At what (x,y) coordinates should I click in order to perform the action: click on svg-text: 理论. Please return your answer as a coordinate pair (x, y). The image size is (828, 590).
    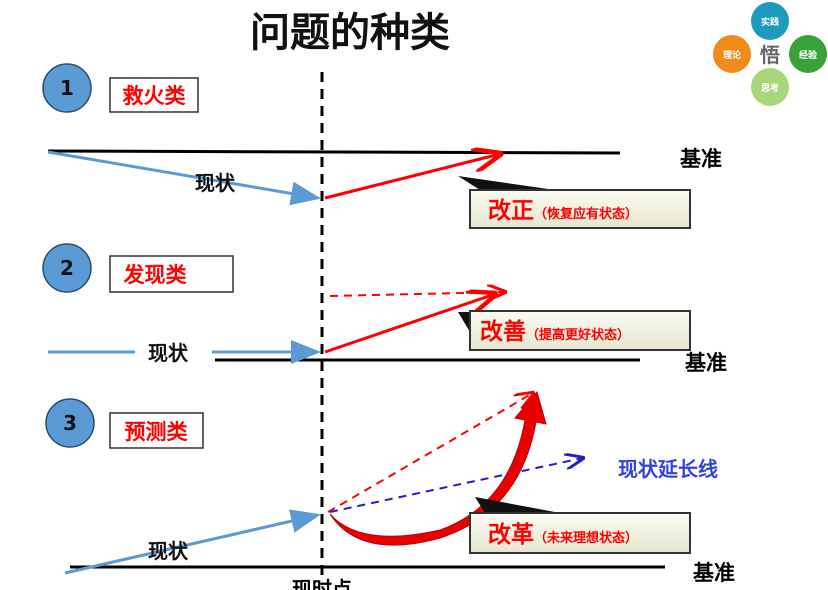
    Looking at the image, I should click on (732, 55).